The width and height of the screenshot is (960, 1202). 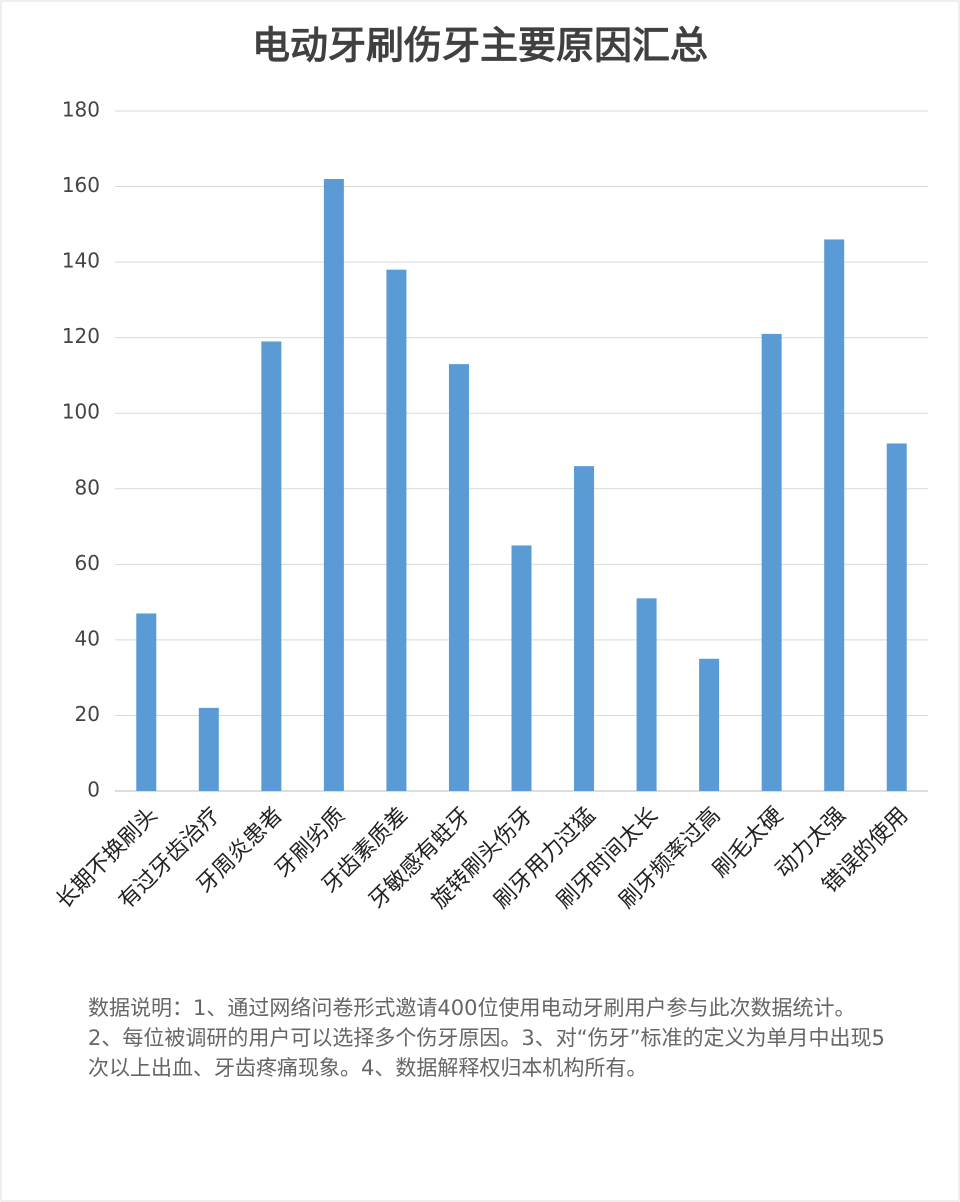 I want to click on y-tick-label: 60, so click(x=87, y=563).